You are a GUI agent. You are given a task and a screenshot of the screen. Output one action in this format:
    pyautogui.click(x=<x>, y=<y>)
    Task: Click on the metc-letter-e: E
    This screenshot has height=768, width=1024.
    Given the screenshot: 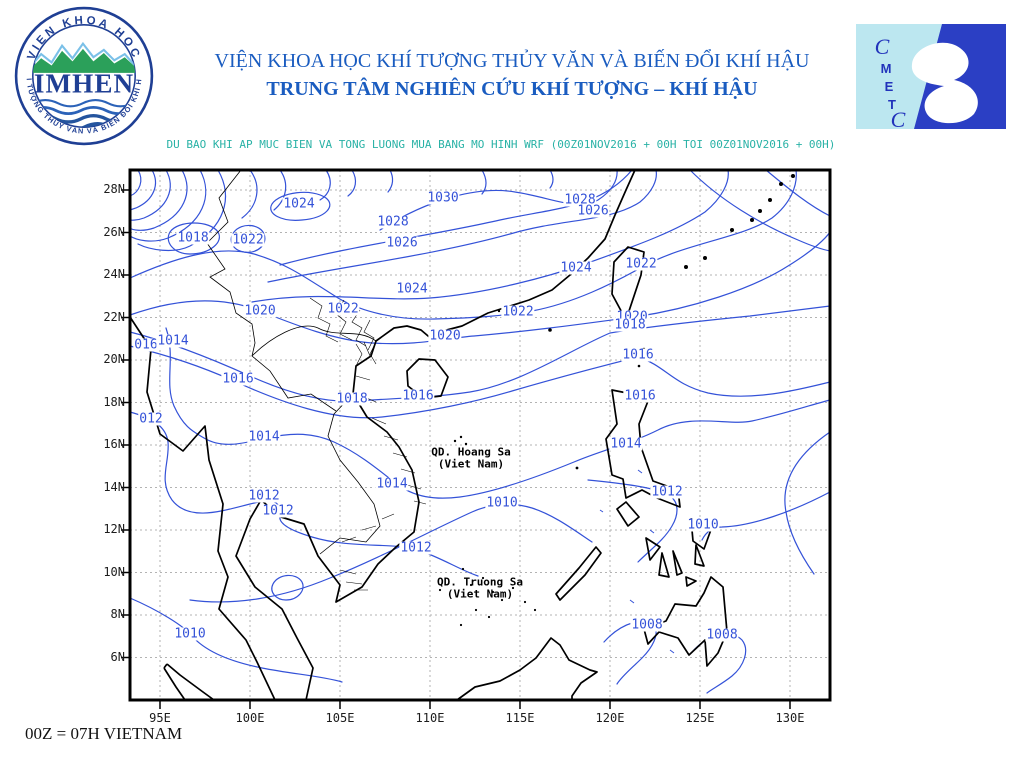 What is the action you would take?
    pyautogui.click(x=889, y=86)
    